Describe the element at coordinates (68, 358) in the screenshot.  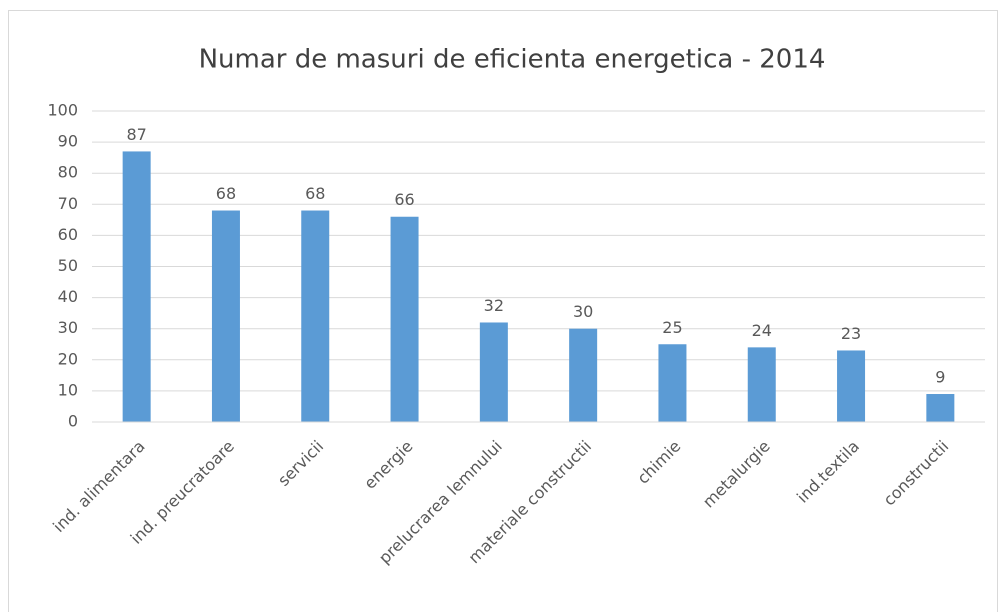
I see `y-tick-label: 20` at that location.